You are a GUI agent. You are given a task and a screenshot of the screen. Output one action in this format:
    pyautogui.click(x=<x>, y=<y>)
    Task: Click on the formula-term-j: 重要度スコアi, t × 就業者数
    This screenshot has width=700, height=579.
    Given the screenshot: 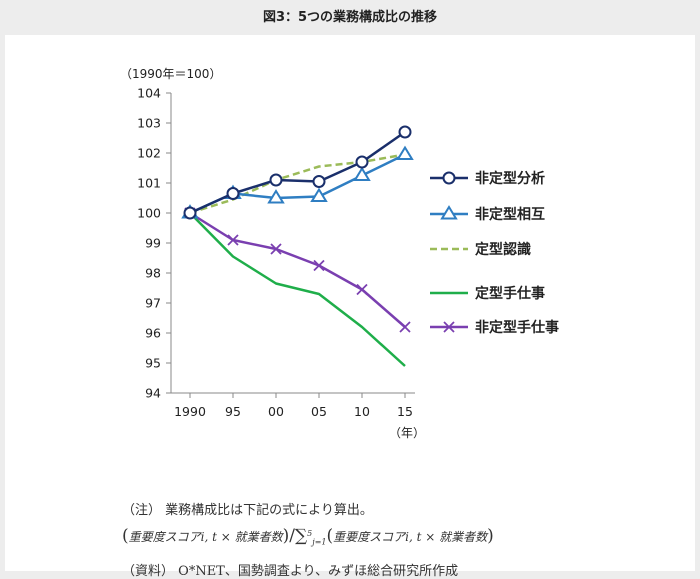 What is the action you would take?
    pyautogui.click(x=410, y=537)
    